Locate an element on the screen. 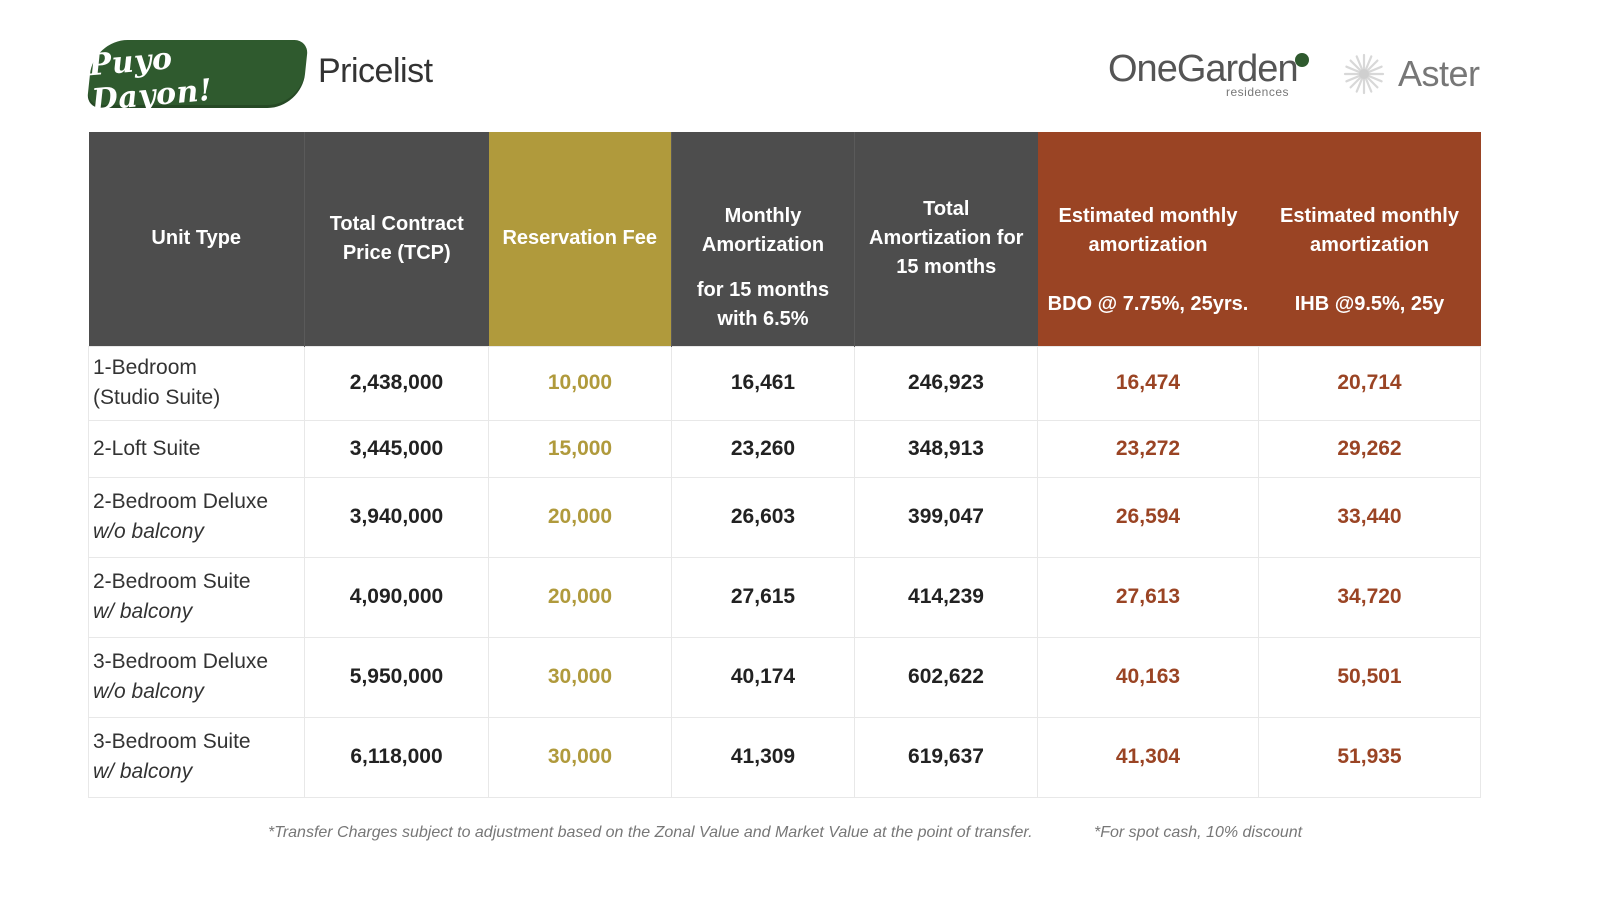  monthly-amortization-cell: 27,615 is located at coordinates (763, 597).